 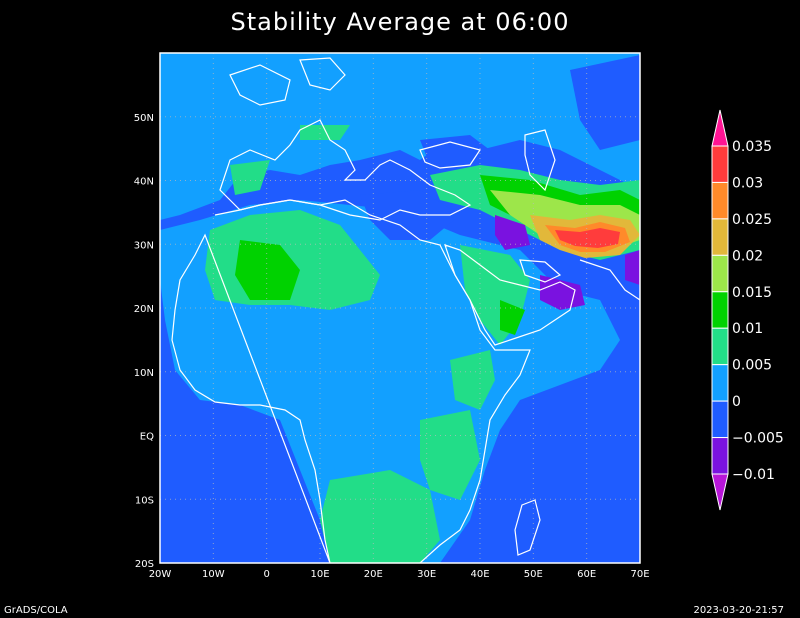 I want to click on field-light-blue-north, so click(x=345, y=117).